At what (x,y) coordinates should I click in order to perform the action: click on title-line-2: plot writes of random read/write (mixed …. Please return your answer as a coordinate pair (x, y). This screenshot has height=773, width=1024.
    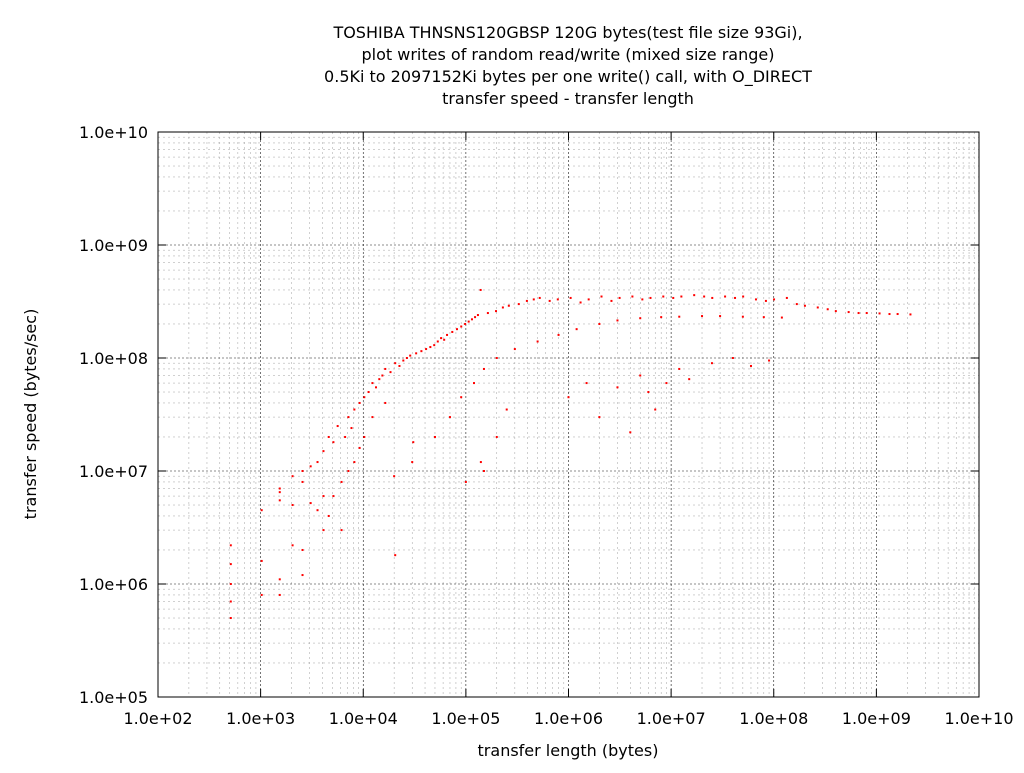
    Looking at the image, I should click on (568, 54).